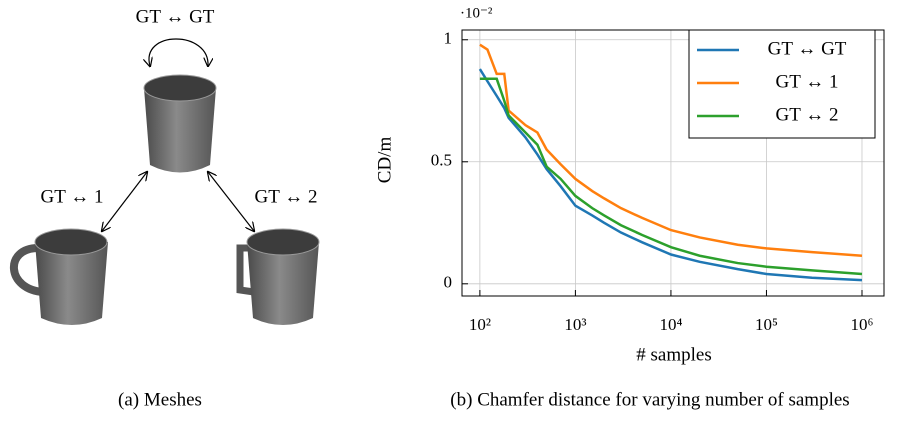 The image size is (909, 423). I want to click on x-tick-label: 10³, so click(575, 324).